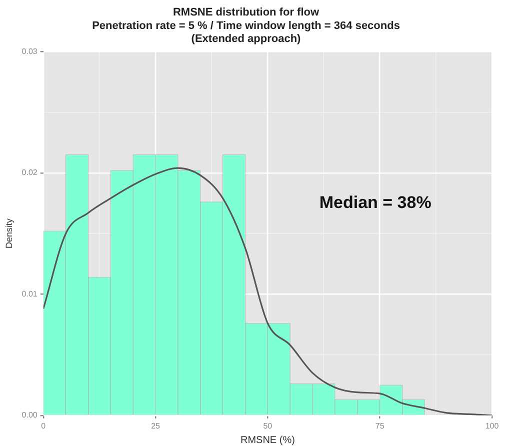 This screenshot has width=506, height=446. What do you see at coordinates (43, 425) in the screenshot?
I see `x-tick-label: 0` at bounding box center [43, 425].